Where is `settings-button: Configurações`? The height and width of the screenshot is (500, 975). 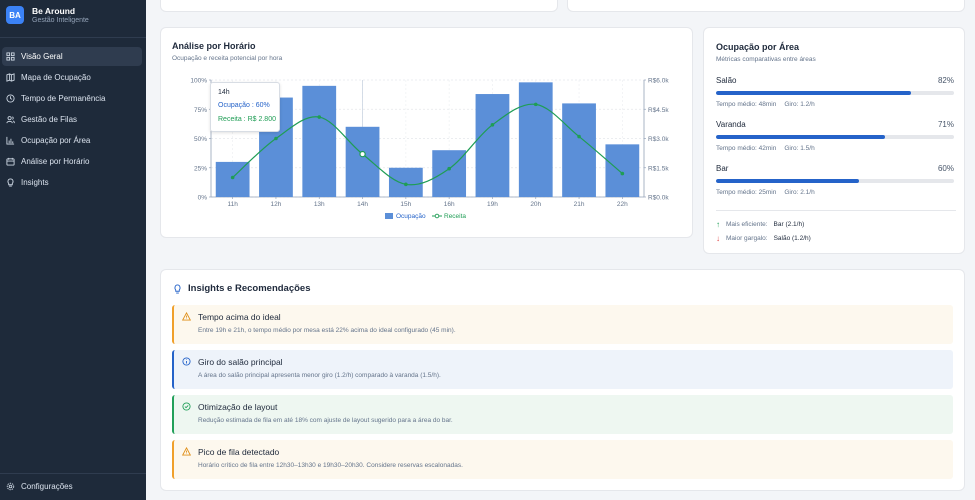
settings-button: Configurações is located at coordinates (39, 486).